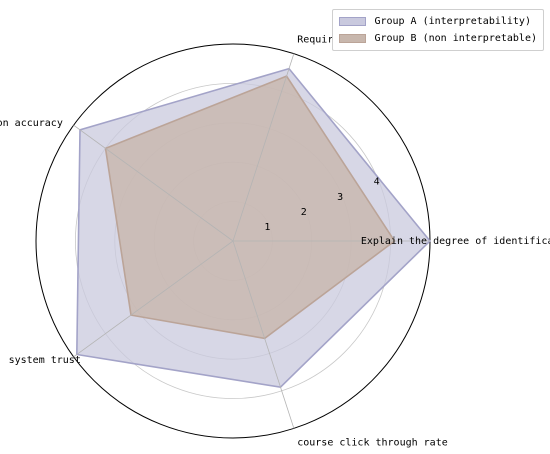 The image size is (550, 454). I want to click on legend-swatch-group-a, so click(353, 21).